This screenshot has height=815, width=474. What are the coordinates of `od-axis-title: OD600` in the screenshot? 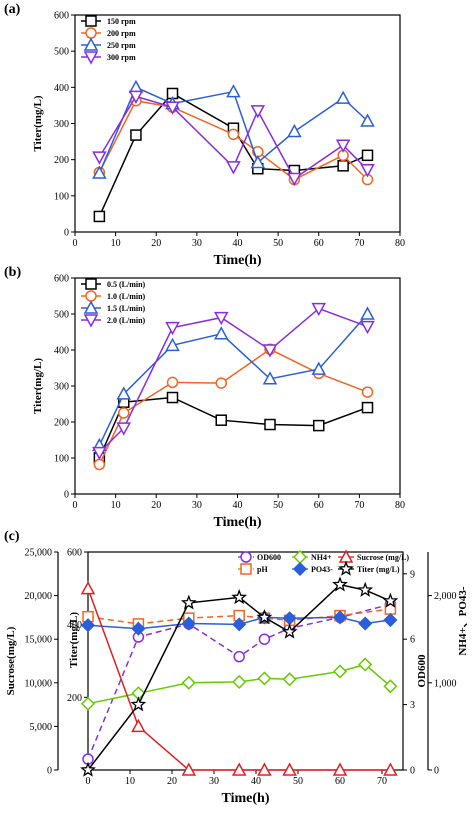 It's located at (422, 671).